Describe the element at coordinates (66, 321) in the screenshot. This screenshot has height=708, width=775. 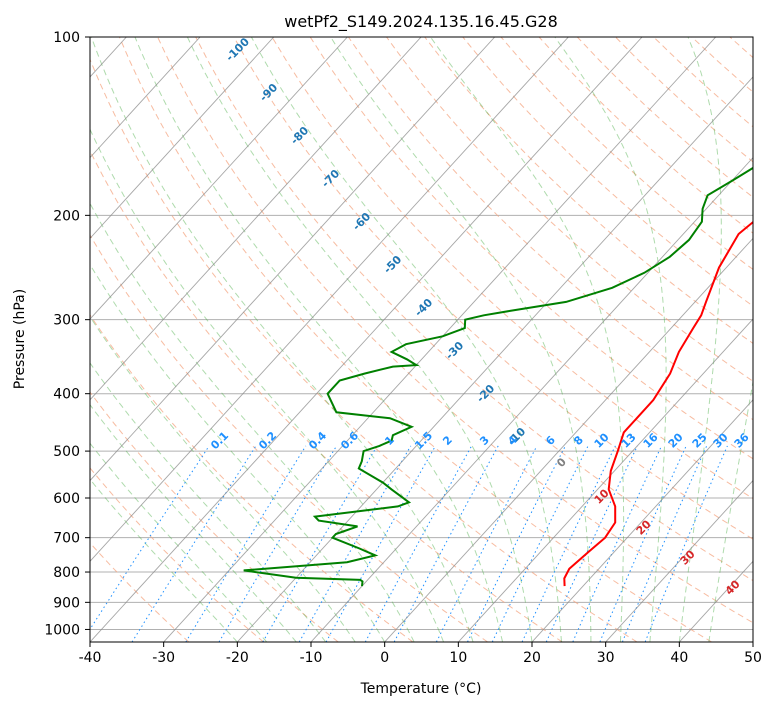
I see `y-tick-label: 300` at that location.